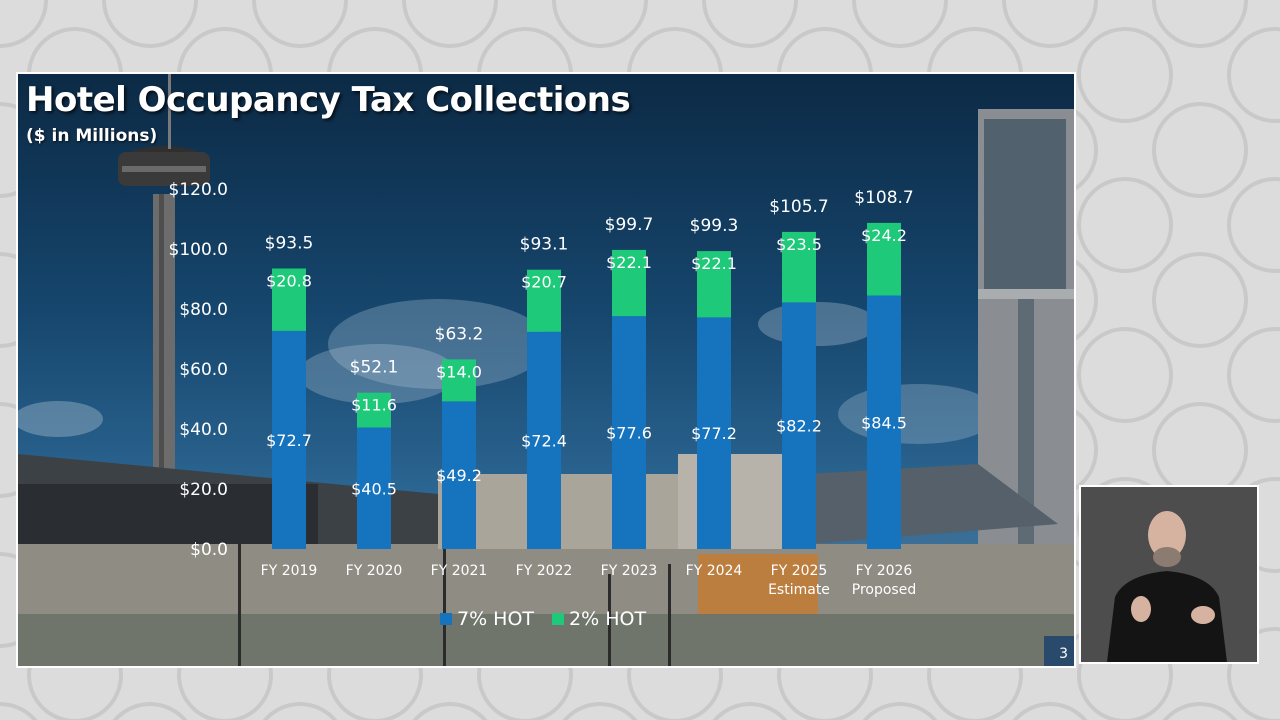  What do you see at coordinates (544, 245) in the screenshot?
I see `total-label: $93.1` at bounding box center [544, 245].